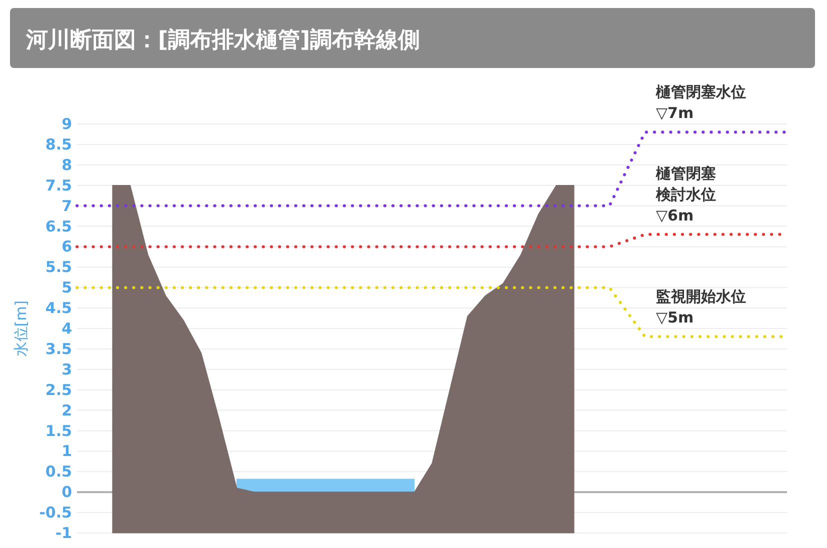  What do you see at coordinates (67, 165) in the screenshot?
I see `y-tick-label: 8` at bounding box center [67, 165].